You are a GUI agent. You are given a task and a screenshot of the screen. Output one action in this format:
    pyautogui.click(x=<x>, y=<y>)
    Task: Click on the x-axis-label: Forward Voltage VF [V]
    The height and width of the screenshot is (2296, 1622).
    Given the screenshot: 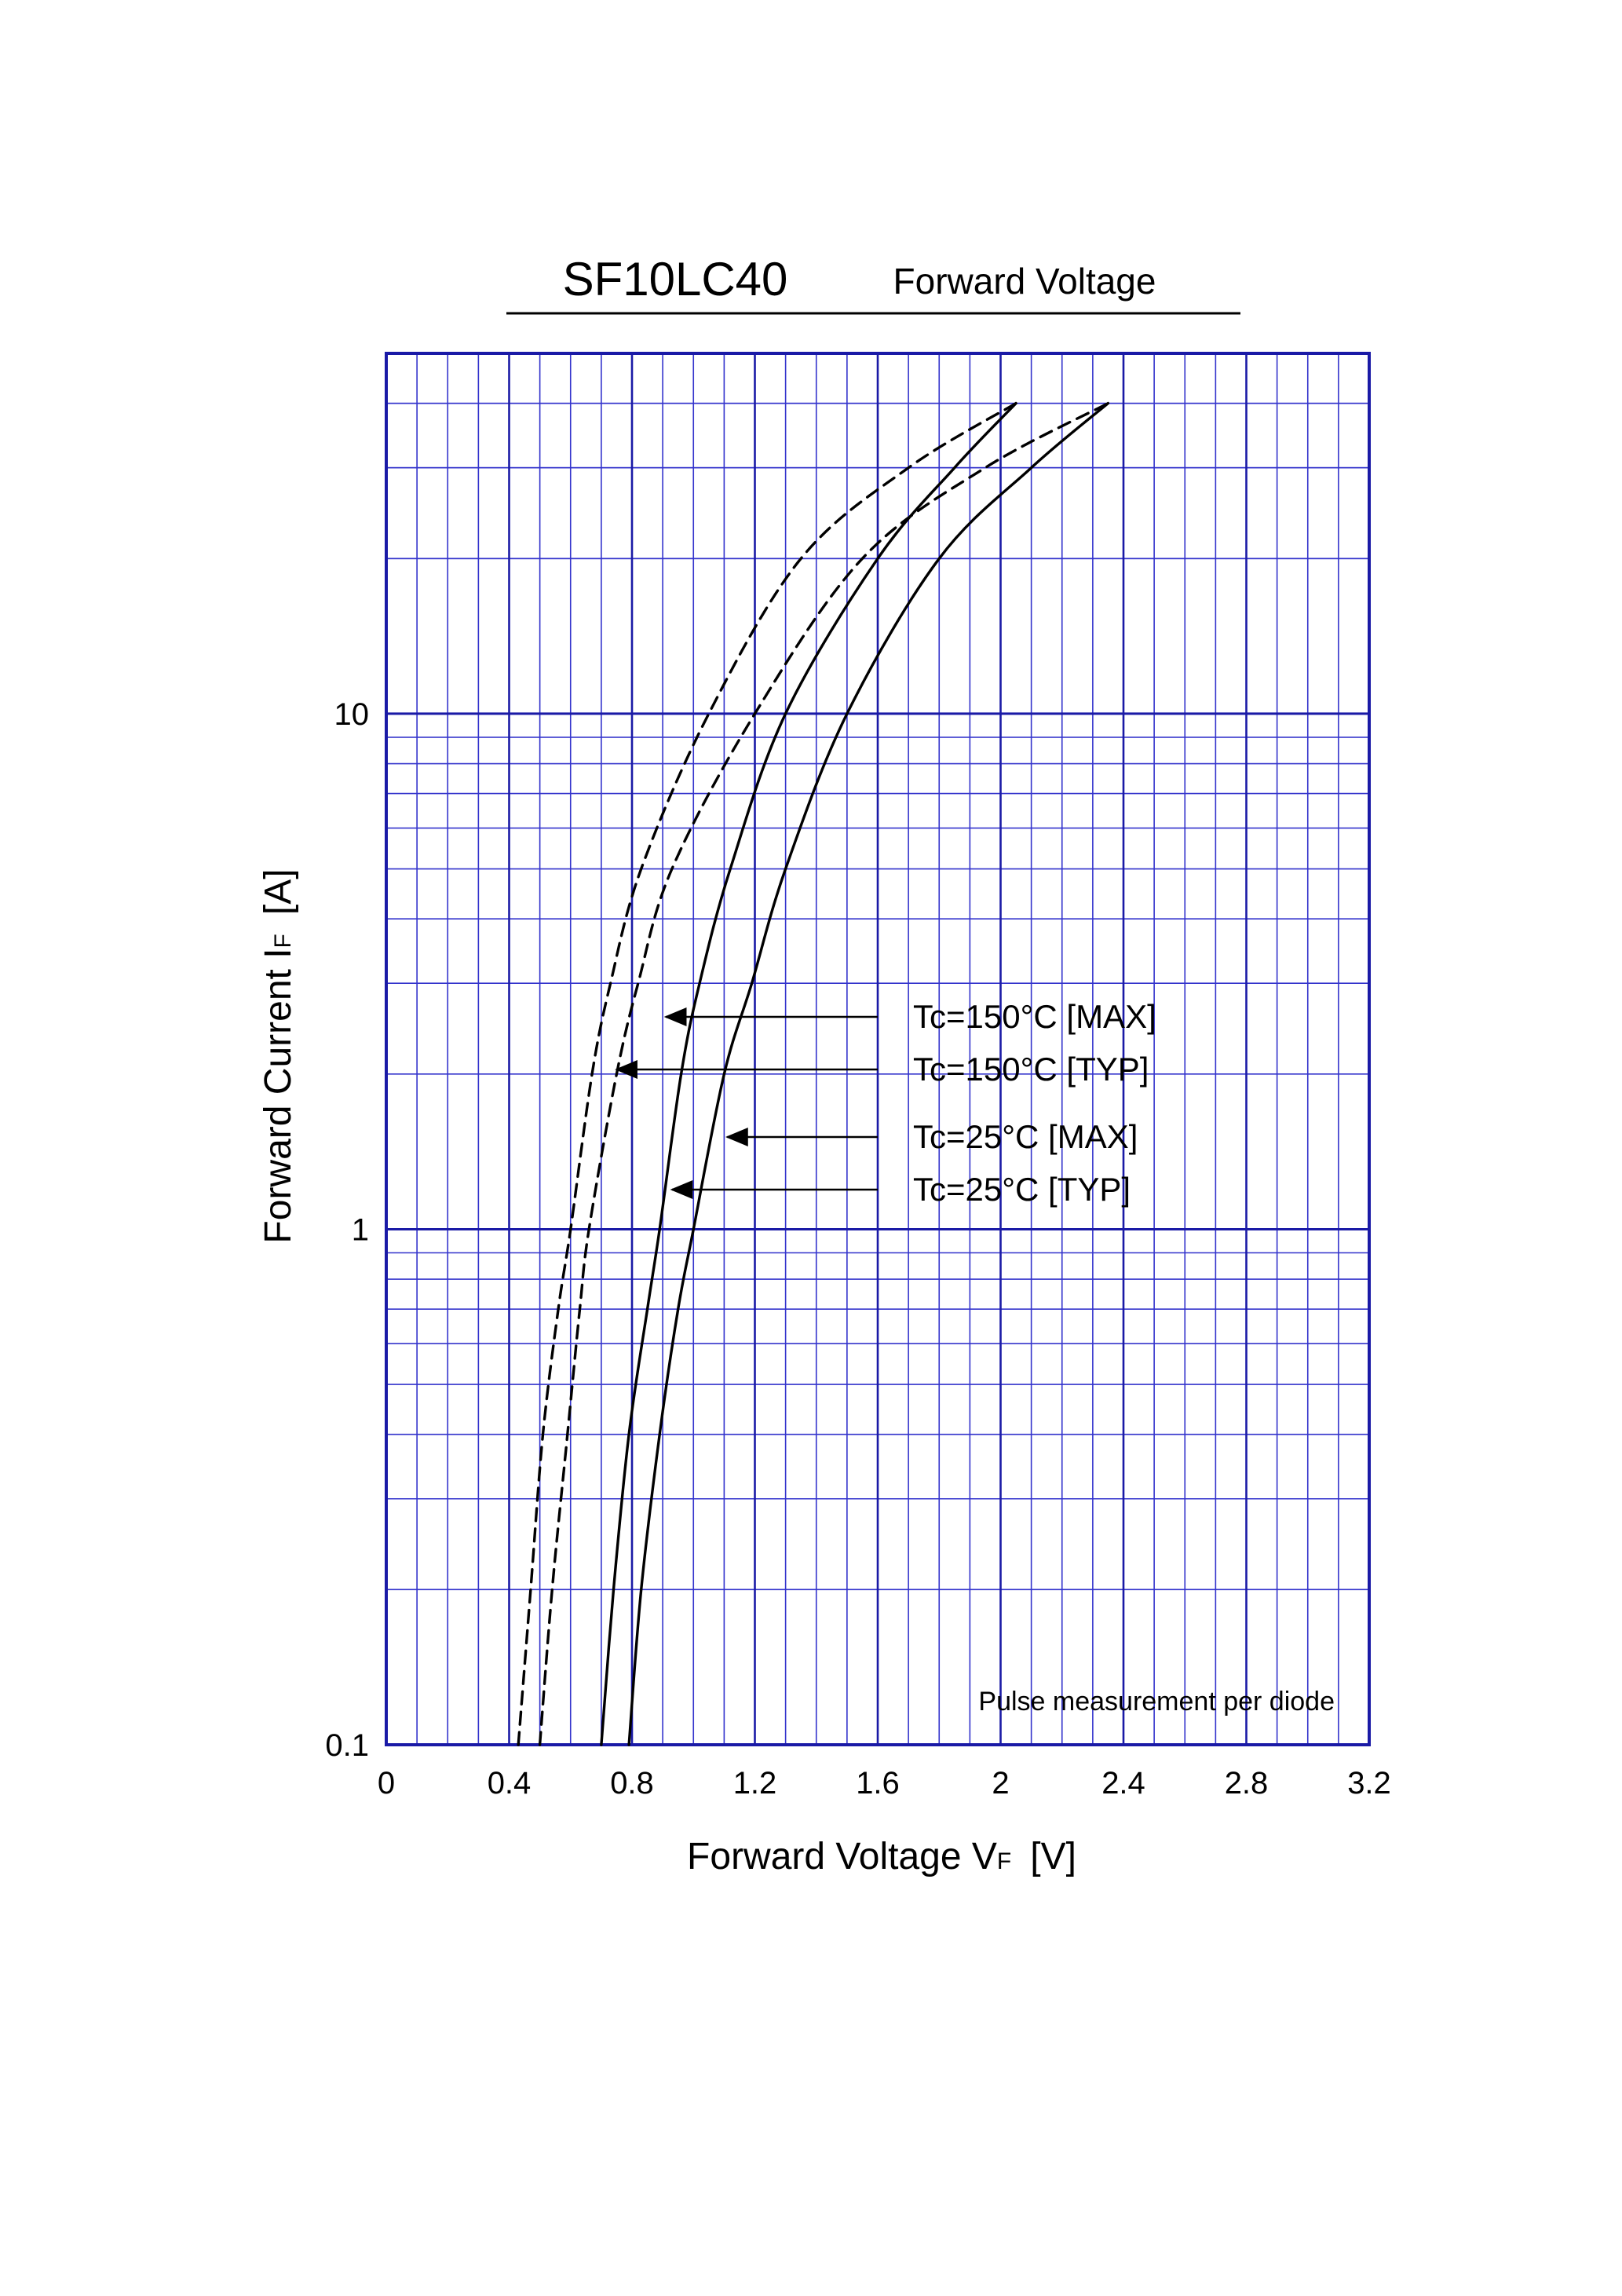 What is the action you would take?
    pyautogui.click(x=882, y=1856)
    